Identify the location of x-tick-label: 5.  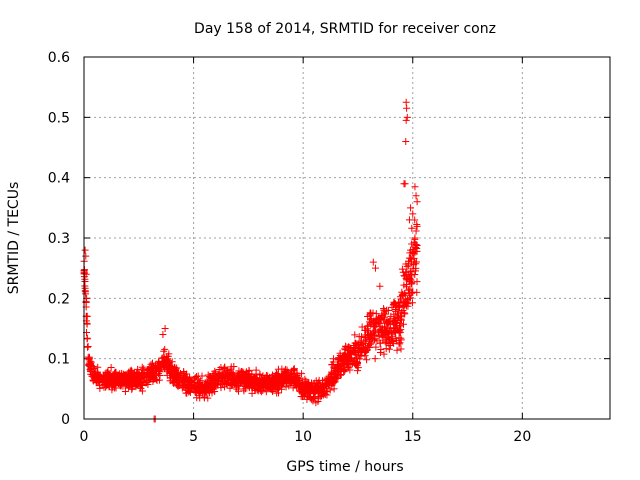
(193, 437).